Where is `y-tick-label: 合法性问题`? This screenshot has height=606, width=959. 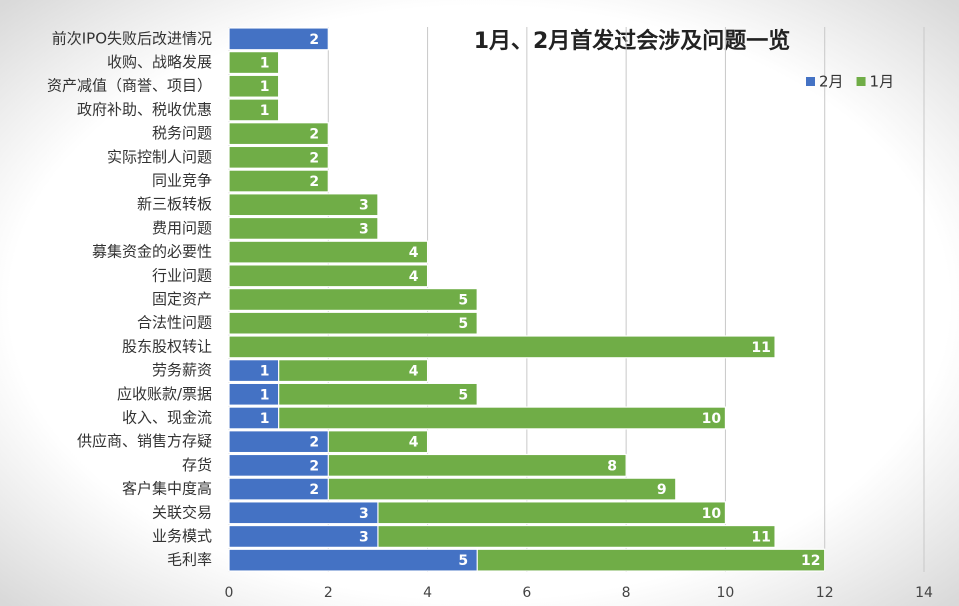
y-tick-label: 合法性问题 is located at coordinates (174, 323).